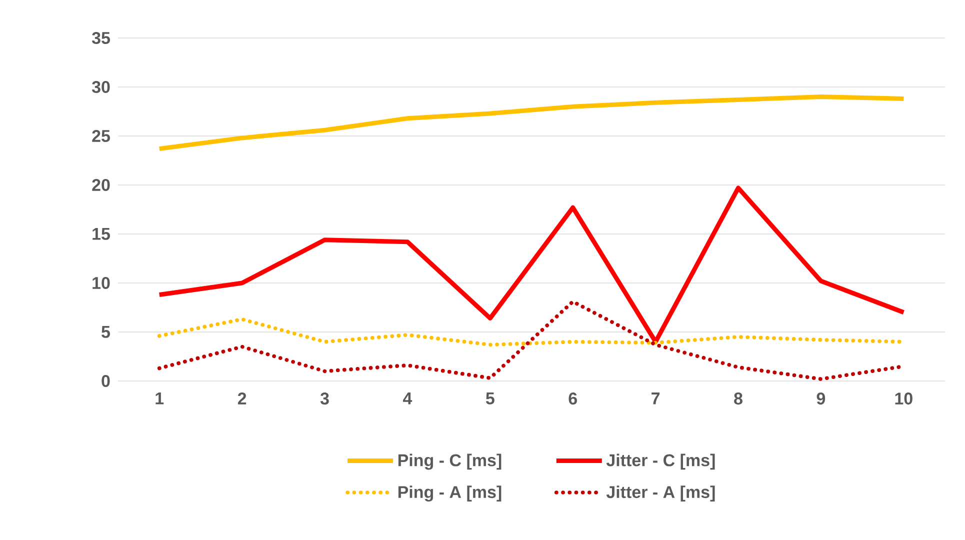  Describe the element at coordinates (160, 398) in the screenshot. I see `x-tick-label: 1` at that location.